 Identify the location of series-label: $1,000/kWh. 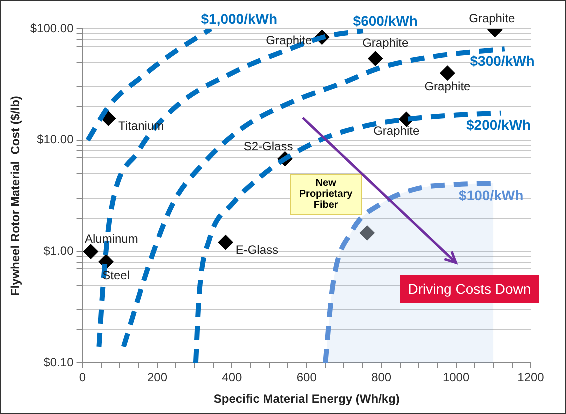
(239, 18).